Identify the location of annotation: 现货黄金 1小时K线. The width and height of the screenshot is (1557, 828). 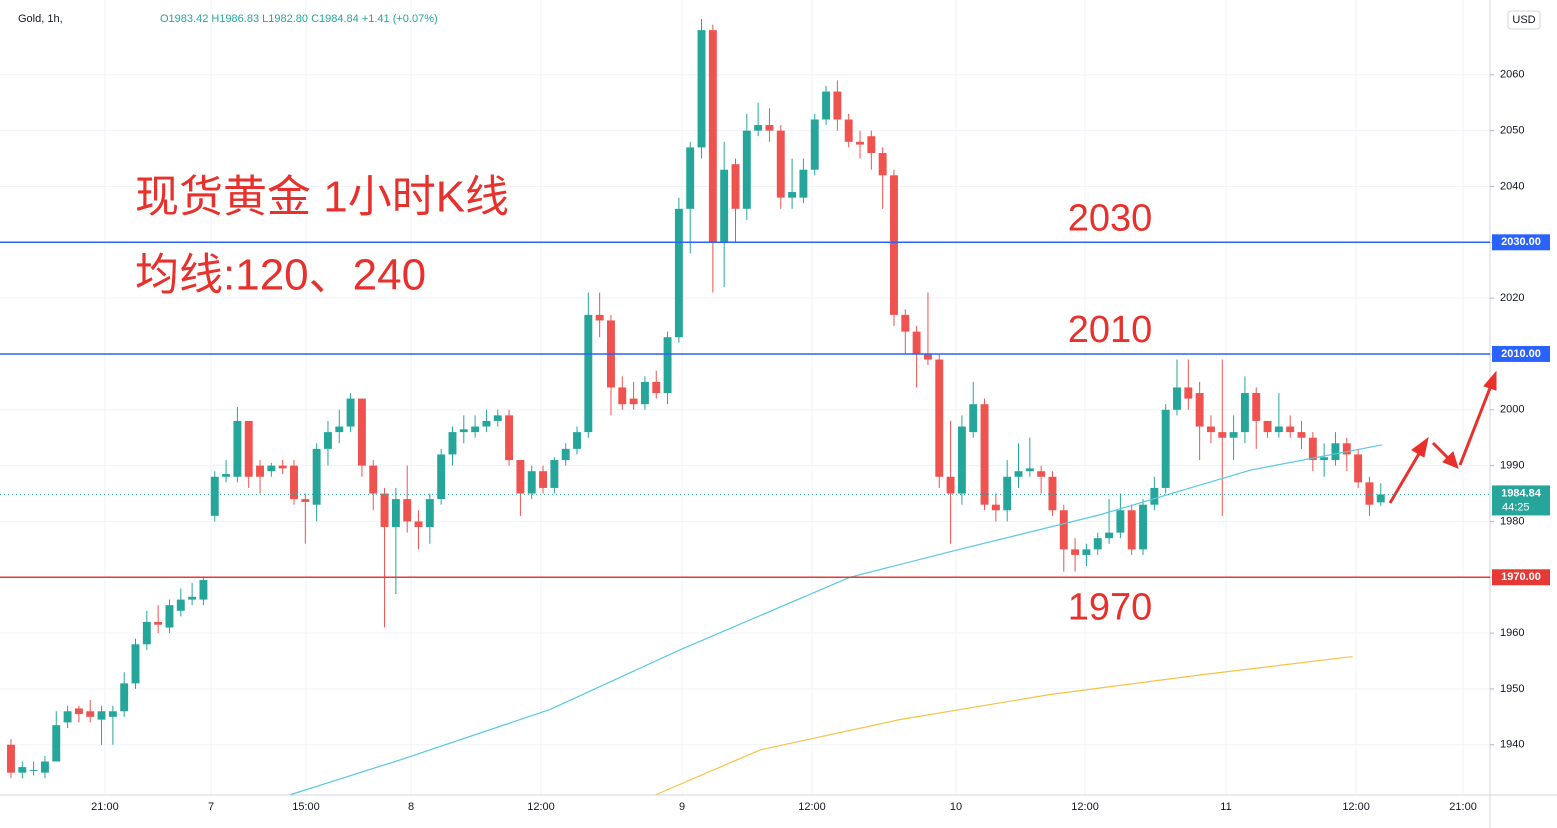
(322, 197).